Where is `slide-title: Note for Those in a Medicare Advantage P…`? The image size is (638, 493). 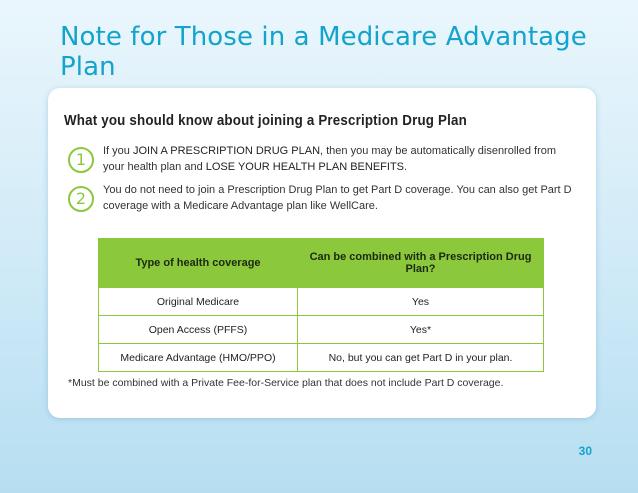 slide-title: Note for Those in a Medicare Advantage P… is located at coordinates (323, 52).